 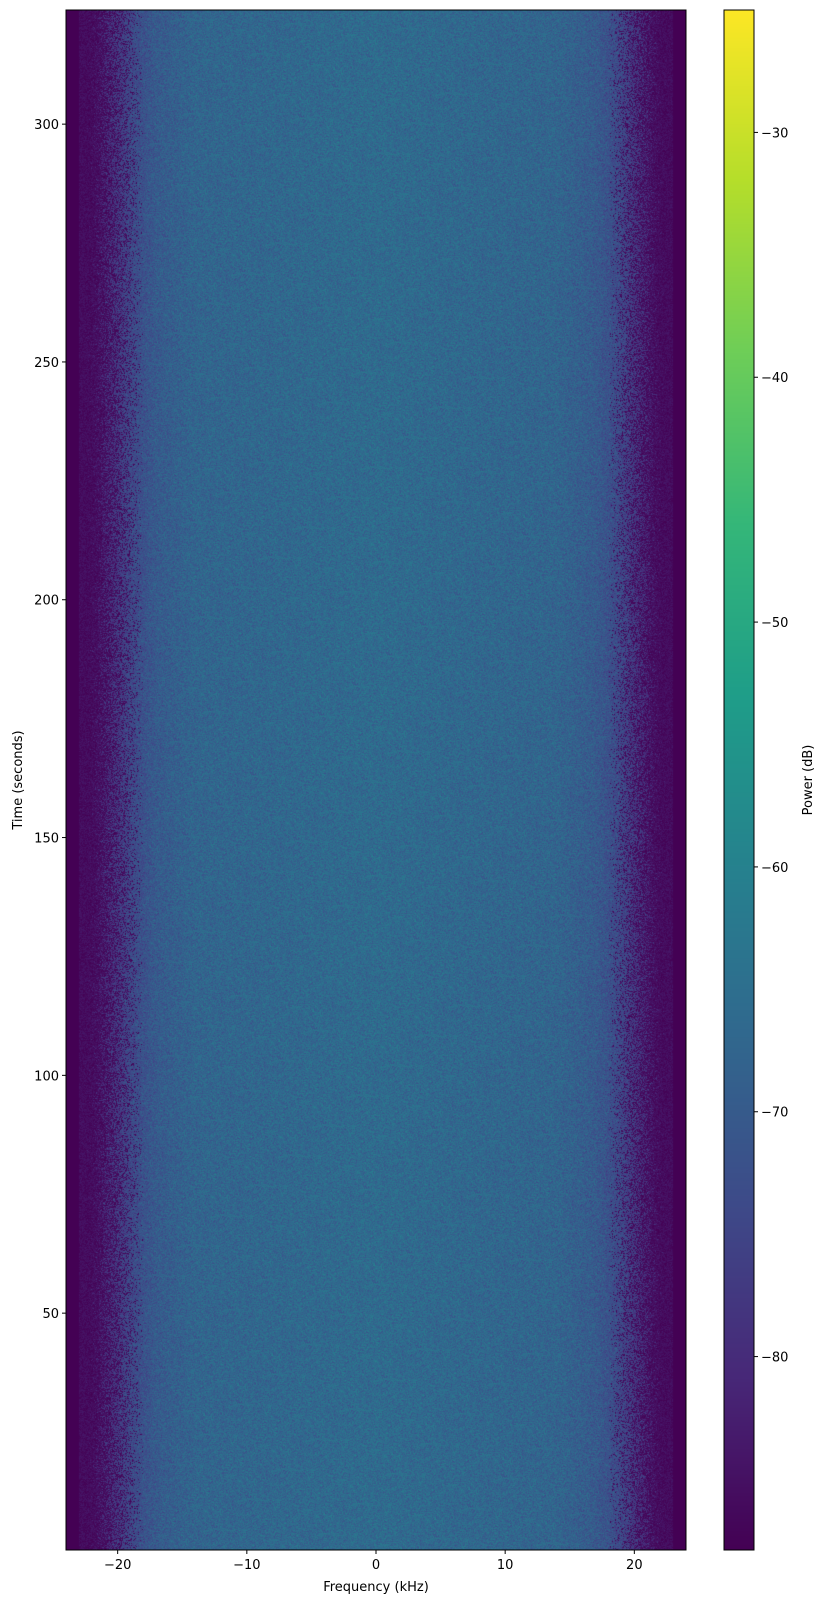 I want to click on x-tick-label: 0, so click(x=376, y=1565).